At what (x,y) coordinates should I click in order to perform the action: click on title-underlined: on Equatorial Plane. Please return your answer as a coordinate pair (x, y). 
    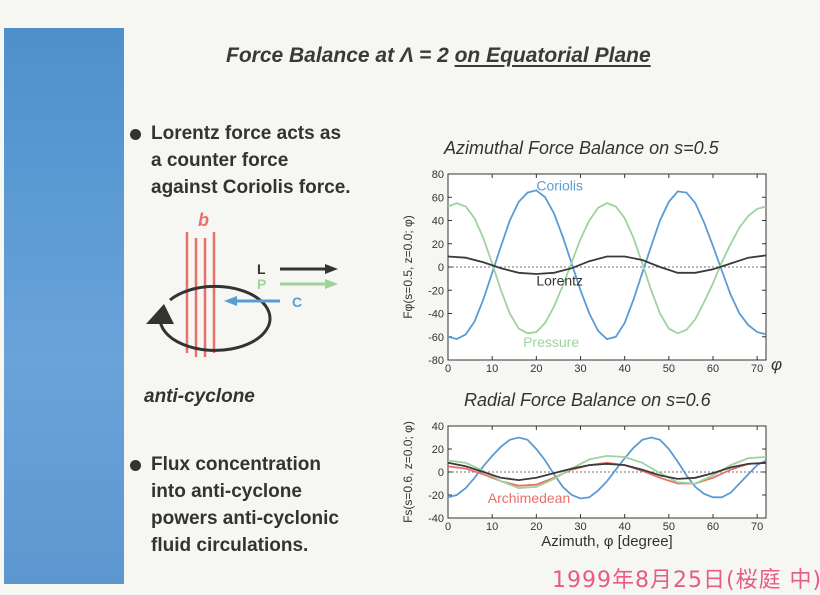
    Looking at the image, I should click on (552, 55).